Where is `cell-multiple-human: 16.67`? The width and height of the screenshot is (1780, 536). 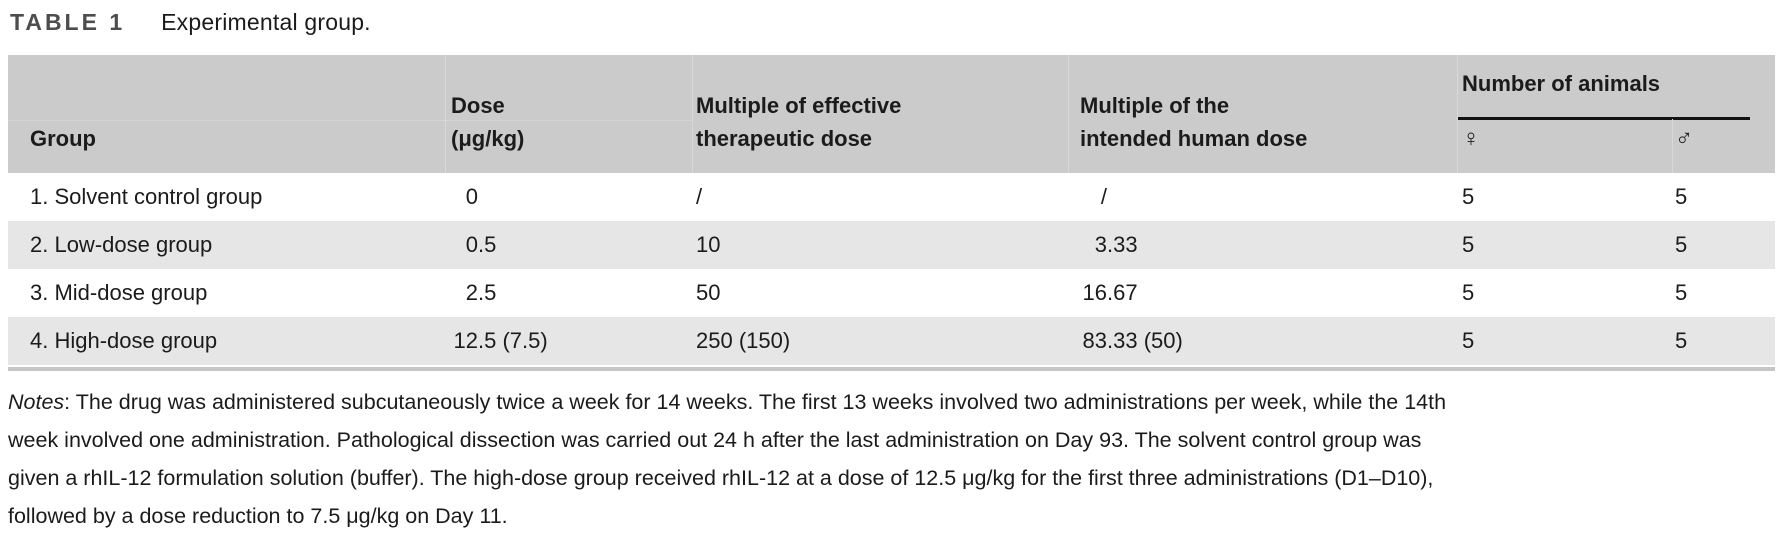 cell-multiple-human: 16.67 is located at coordinates (1110, 292).